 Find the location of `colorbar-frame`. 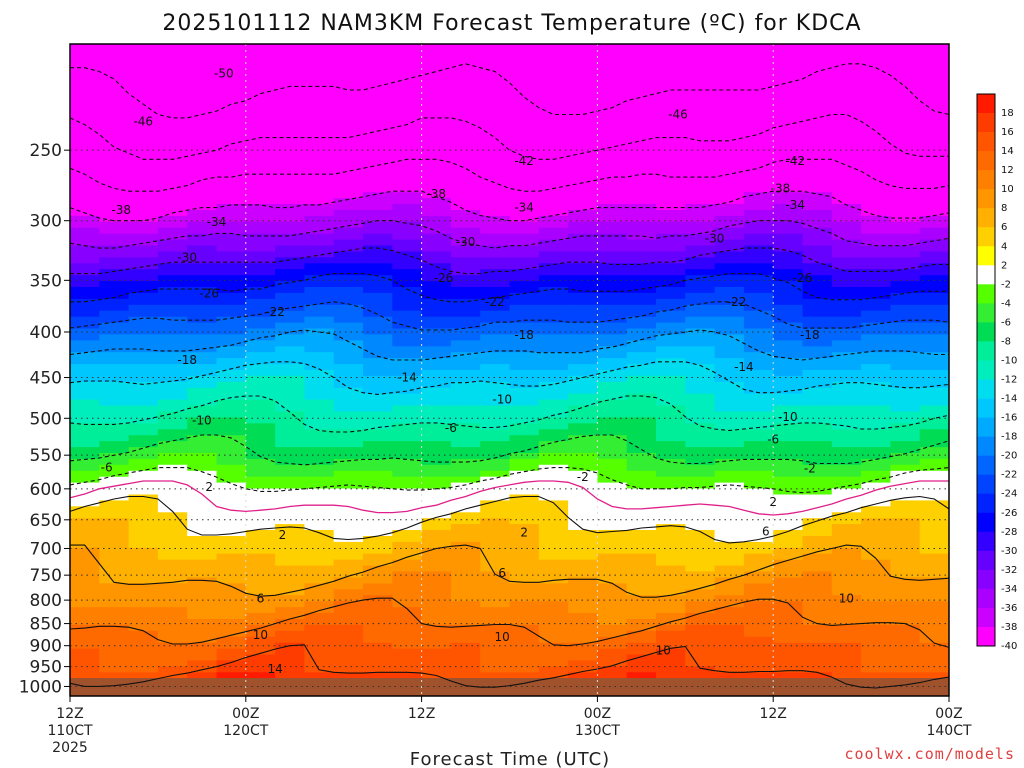

colorbar-frame is located at coordinates (986, 370).